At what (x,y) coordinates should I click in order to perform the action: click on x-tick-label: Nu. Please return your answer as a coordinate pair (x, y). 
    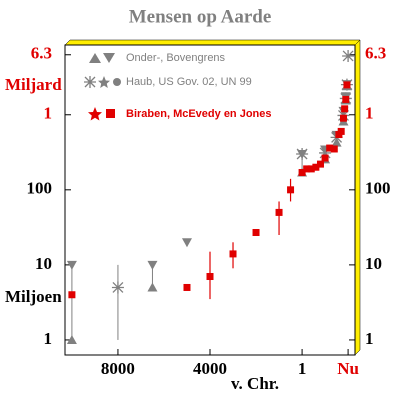
    Looking at the image, I should click on (348, 368).